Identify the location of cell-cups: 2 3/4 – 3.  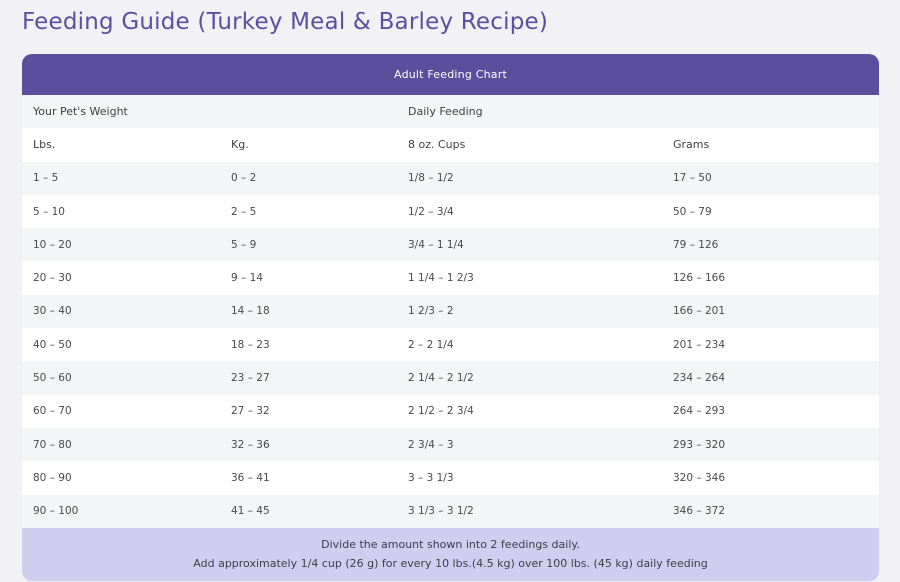
(529, 444).